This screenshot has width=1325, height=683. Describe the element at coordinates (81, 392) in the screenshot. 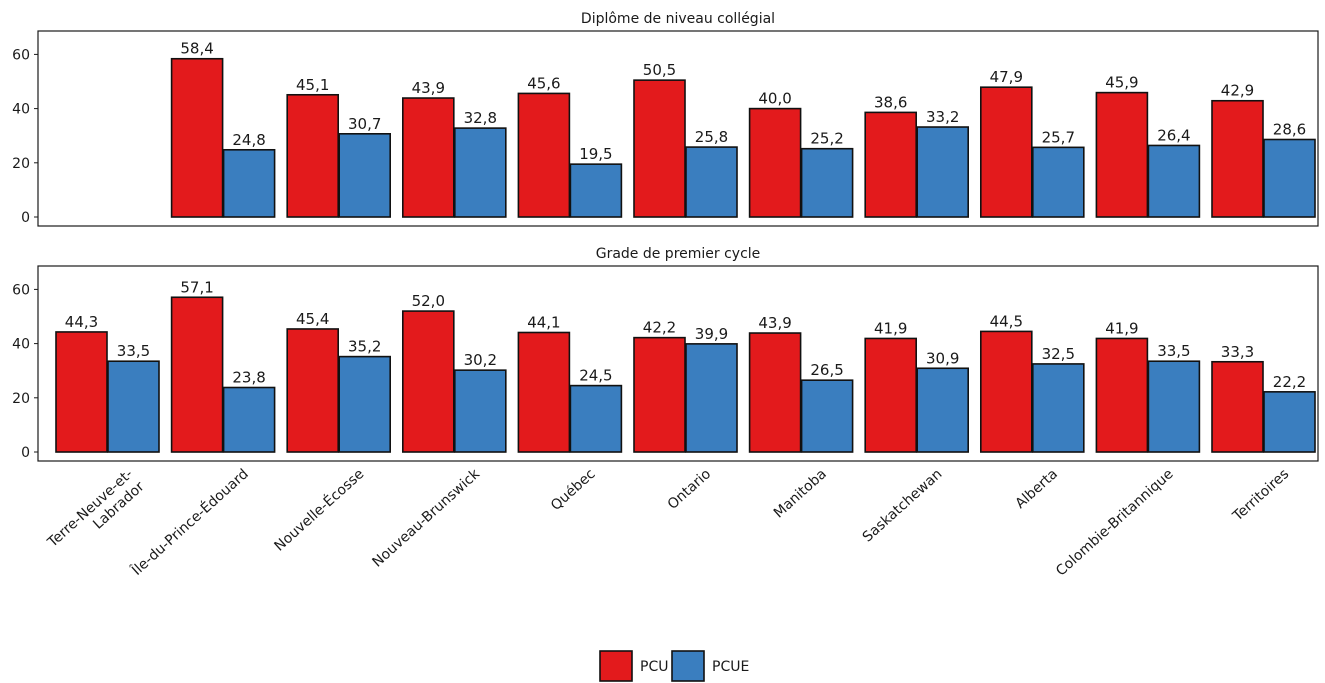

I see `bar-pcu-terre-neuve-et-labrador` at that location.